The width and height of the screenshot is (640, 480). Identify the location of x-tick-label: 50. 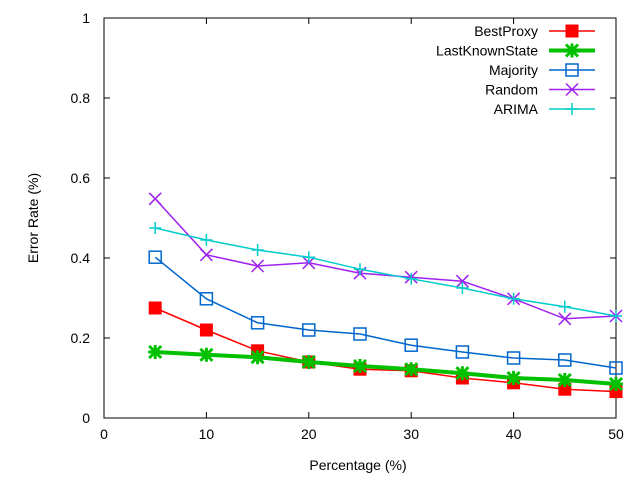
(616, 434).